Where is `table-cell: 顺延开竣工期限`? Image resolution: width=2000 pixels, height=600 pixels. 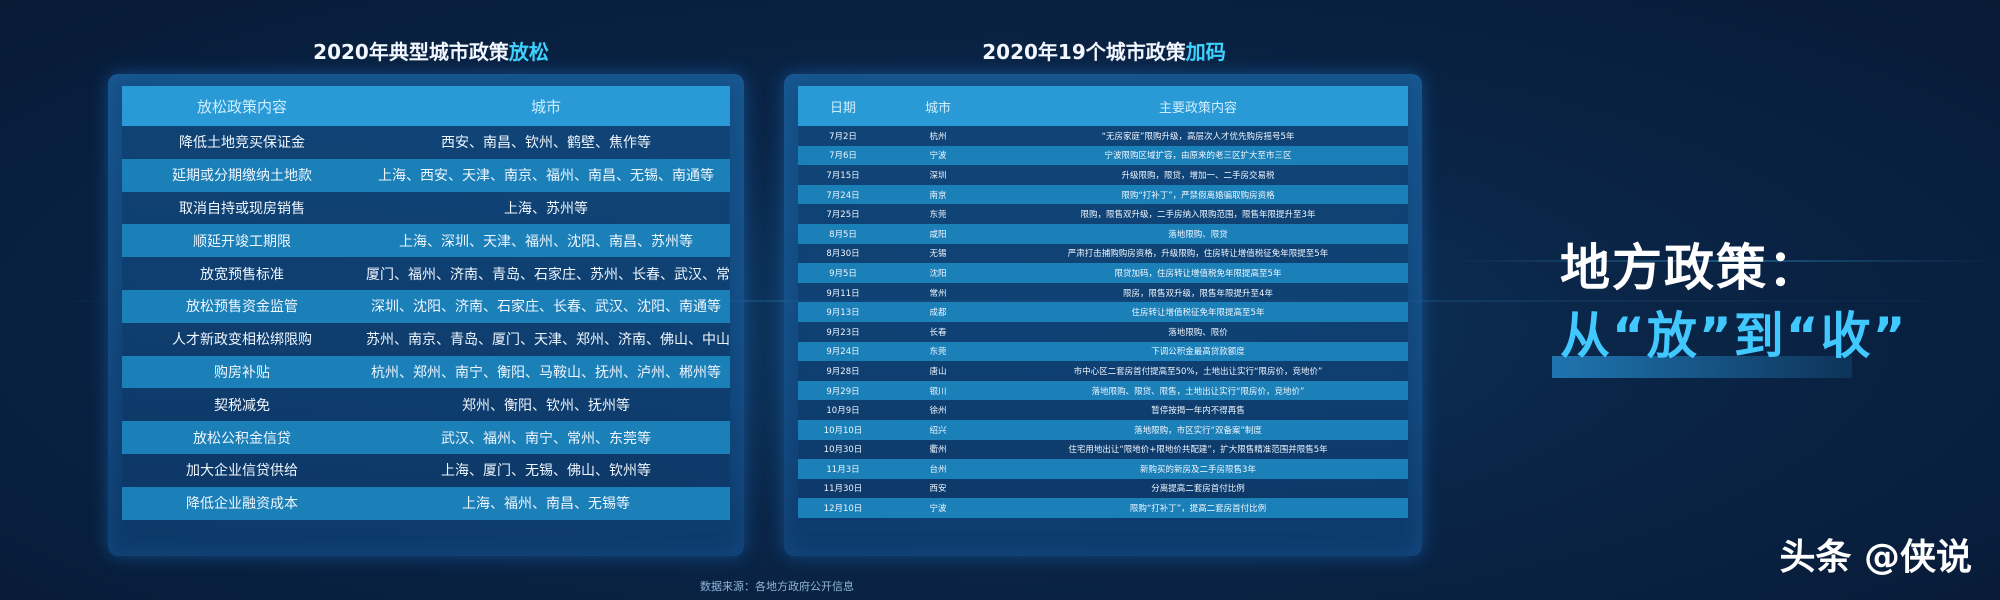 table-cell: 顺延开竣工期限 is located at coordinates (242, 241).